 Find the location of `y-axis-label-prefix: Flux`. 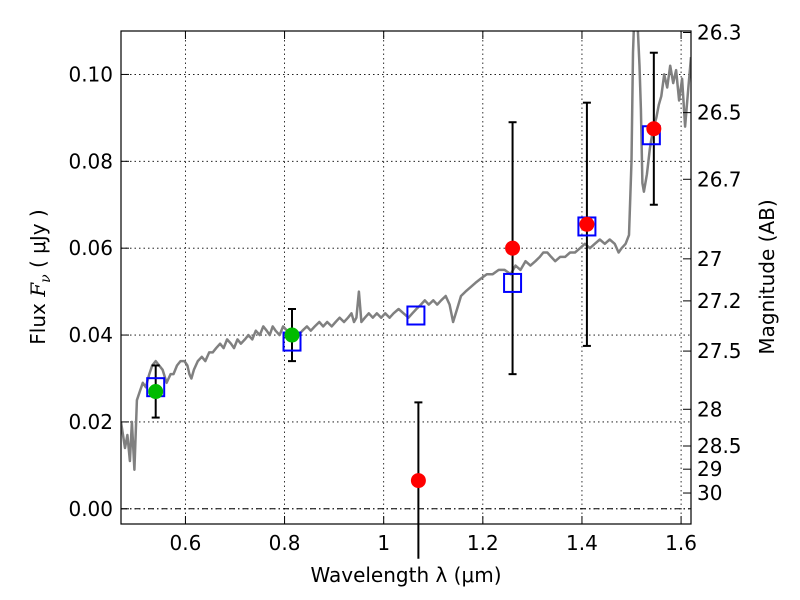

y-axis-label-prefix: Flux is located at coordinates (38, 321).